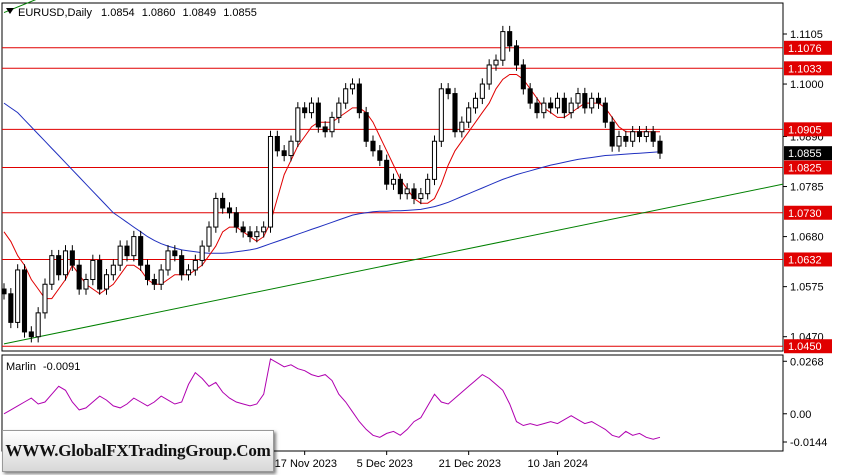 Image resolution: width=841 pixels, height=475 pixels. I want to click on collapse-triangle-icon, so click(10, 11).